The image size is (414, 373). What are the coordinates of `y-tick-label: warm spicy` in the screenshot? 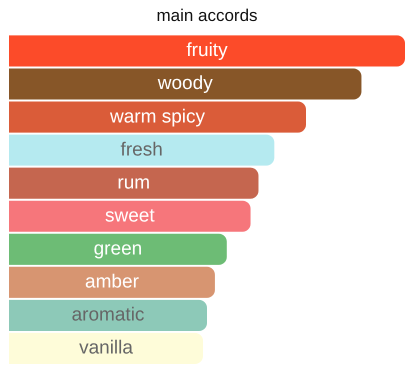 It's located at (157, 117).